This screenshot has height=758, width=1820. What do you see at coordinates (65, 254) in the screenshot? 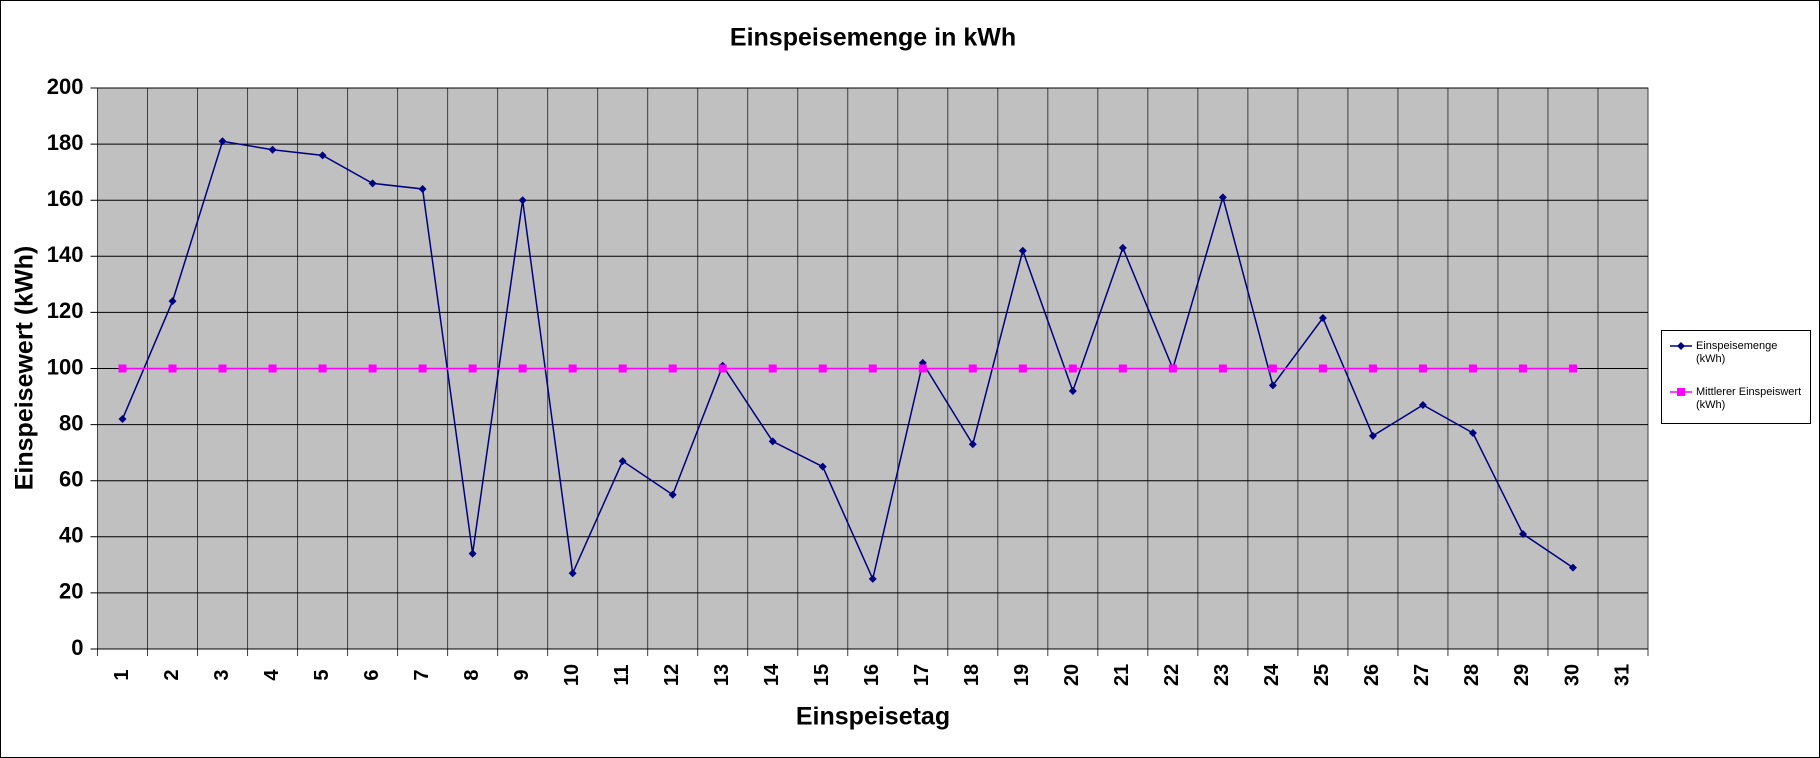
I see `y-tick-label: 140` at bounding box center [65, 254].